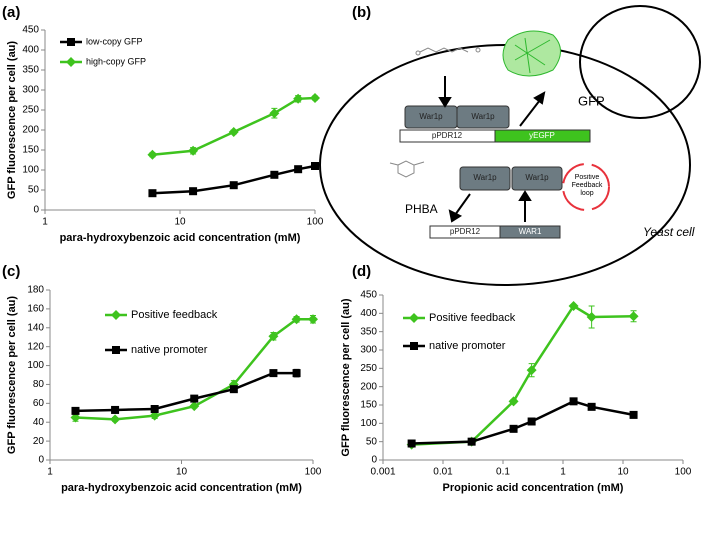 This screenshot has width=703, height=552. Describe the element at coordinates (39, 441) in the screenshot. I see `y-tick-label: 20` at that location.